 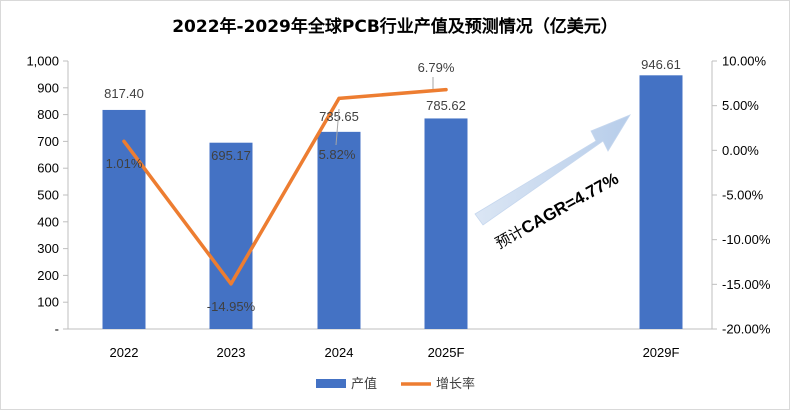 I want to click on left-tick-label: 300, so click(x=48, y=248).